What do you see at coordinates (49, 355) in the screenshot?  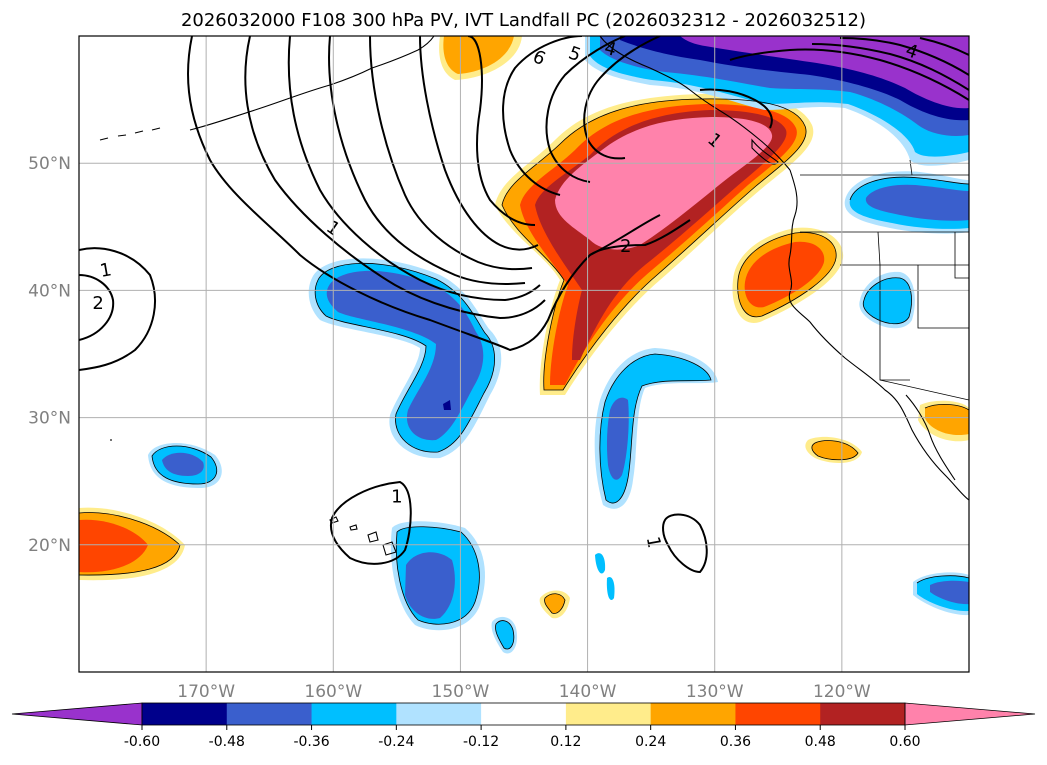 I see `latitude-labels: 20°N 30°N 40°N 50°N` at bounding box center [49, 355].